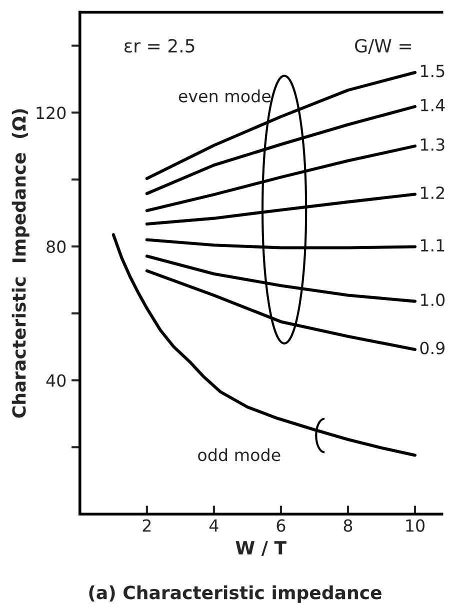 The height and width of the screenshot is (612, 470). Describe the element at coordinates (432, 105) in the screenshot. I see `series-label: 1.4` at that location.